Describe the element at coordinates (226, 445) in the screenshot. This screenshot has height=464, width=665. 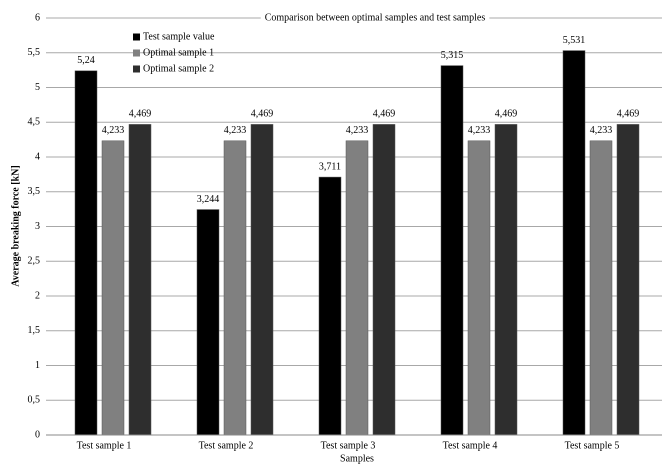
I see `x-tick-label: Test sample 2` at that location.